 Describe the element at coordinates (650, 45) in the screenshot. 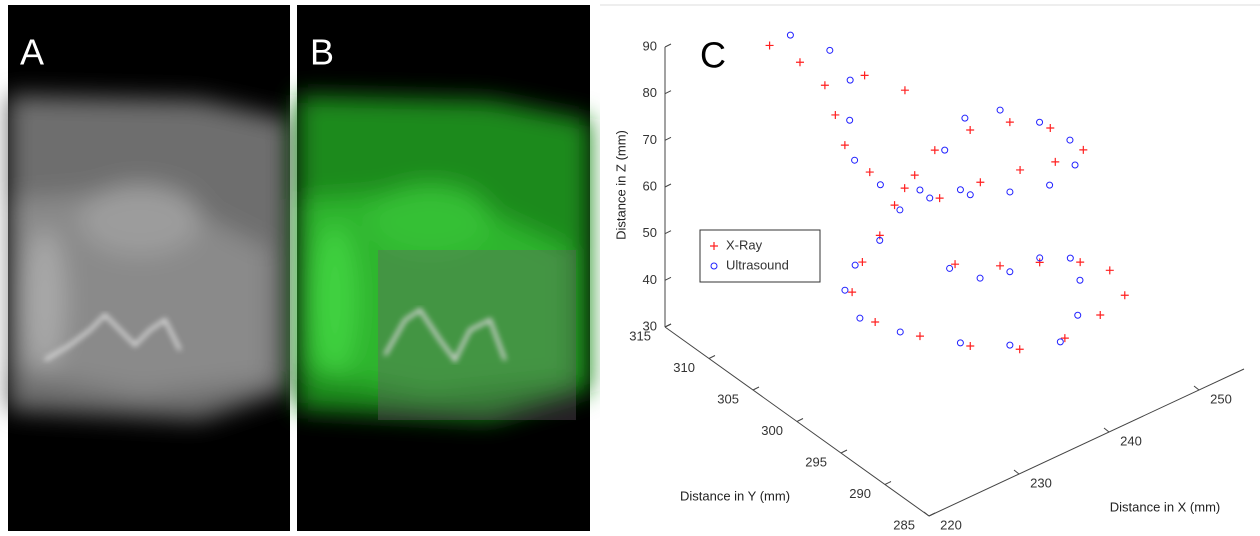

I see `z-tick-label: 90` at that location.